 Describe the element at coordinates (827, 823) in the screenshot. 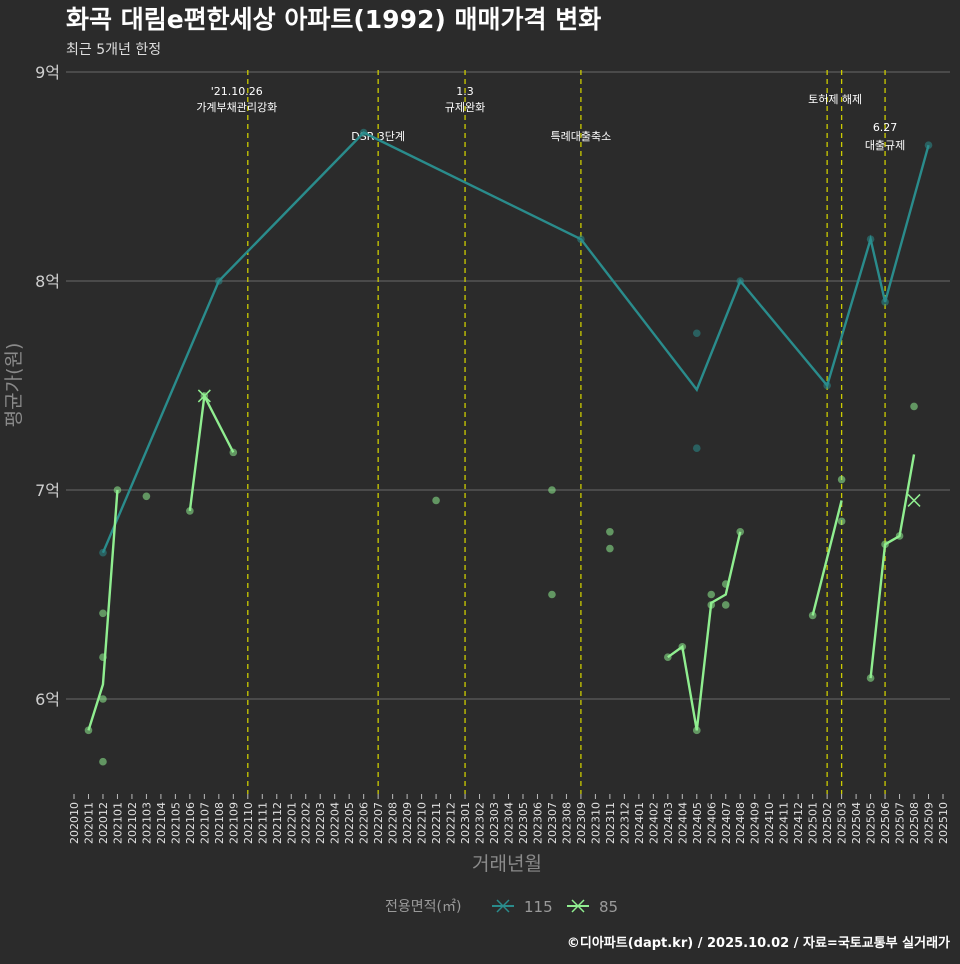

I see `x-tick-label: 202502` at that location.